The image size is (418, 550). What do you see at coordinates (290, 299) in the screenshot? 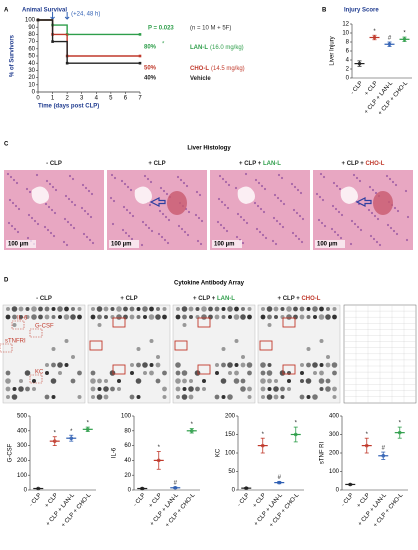
I see `group-label-part: + CLP +` at bounding box center [290, 299].